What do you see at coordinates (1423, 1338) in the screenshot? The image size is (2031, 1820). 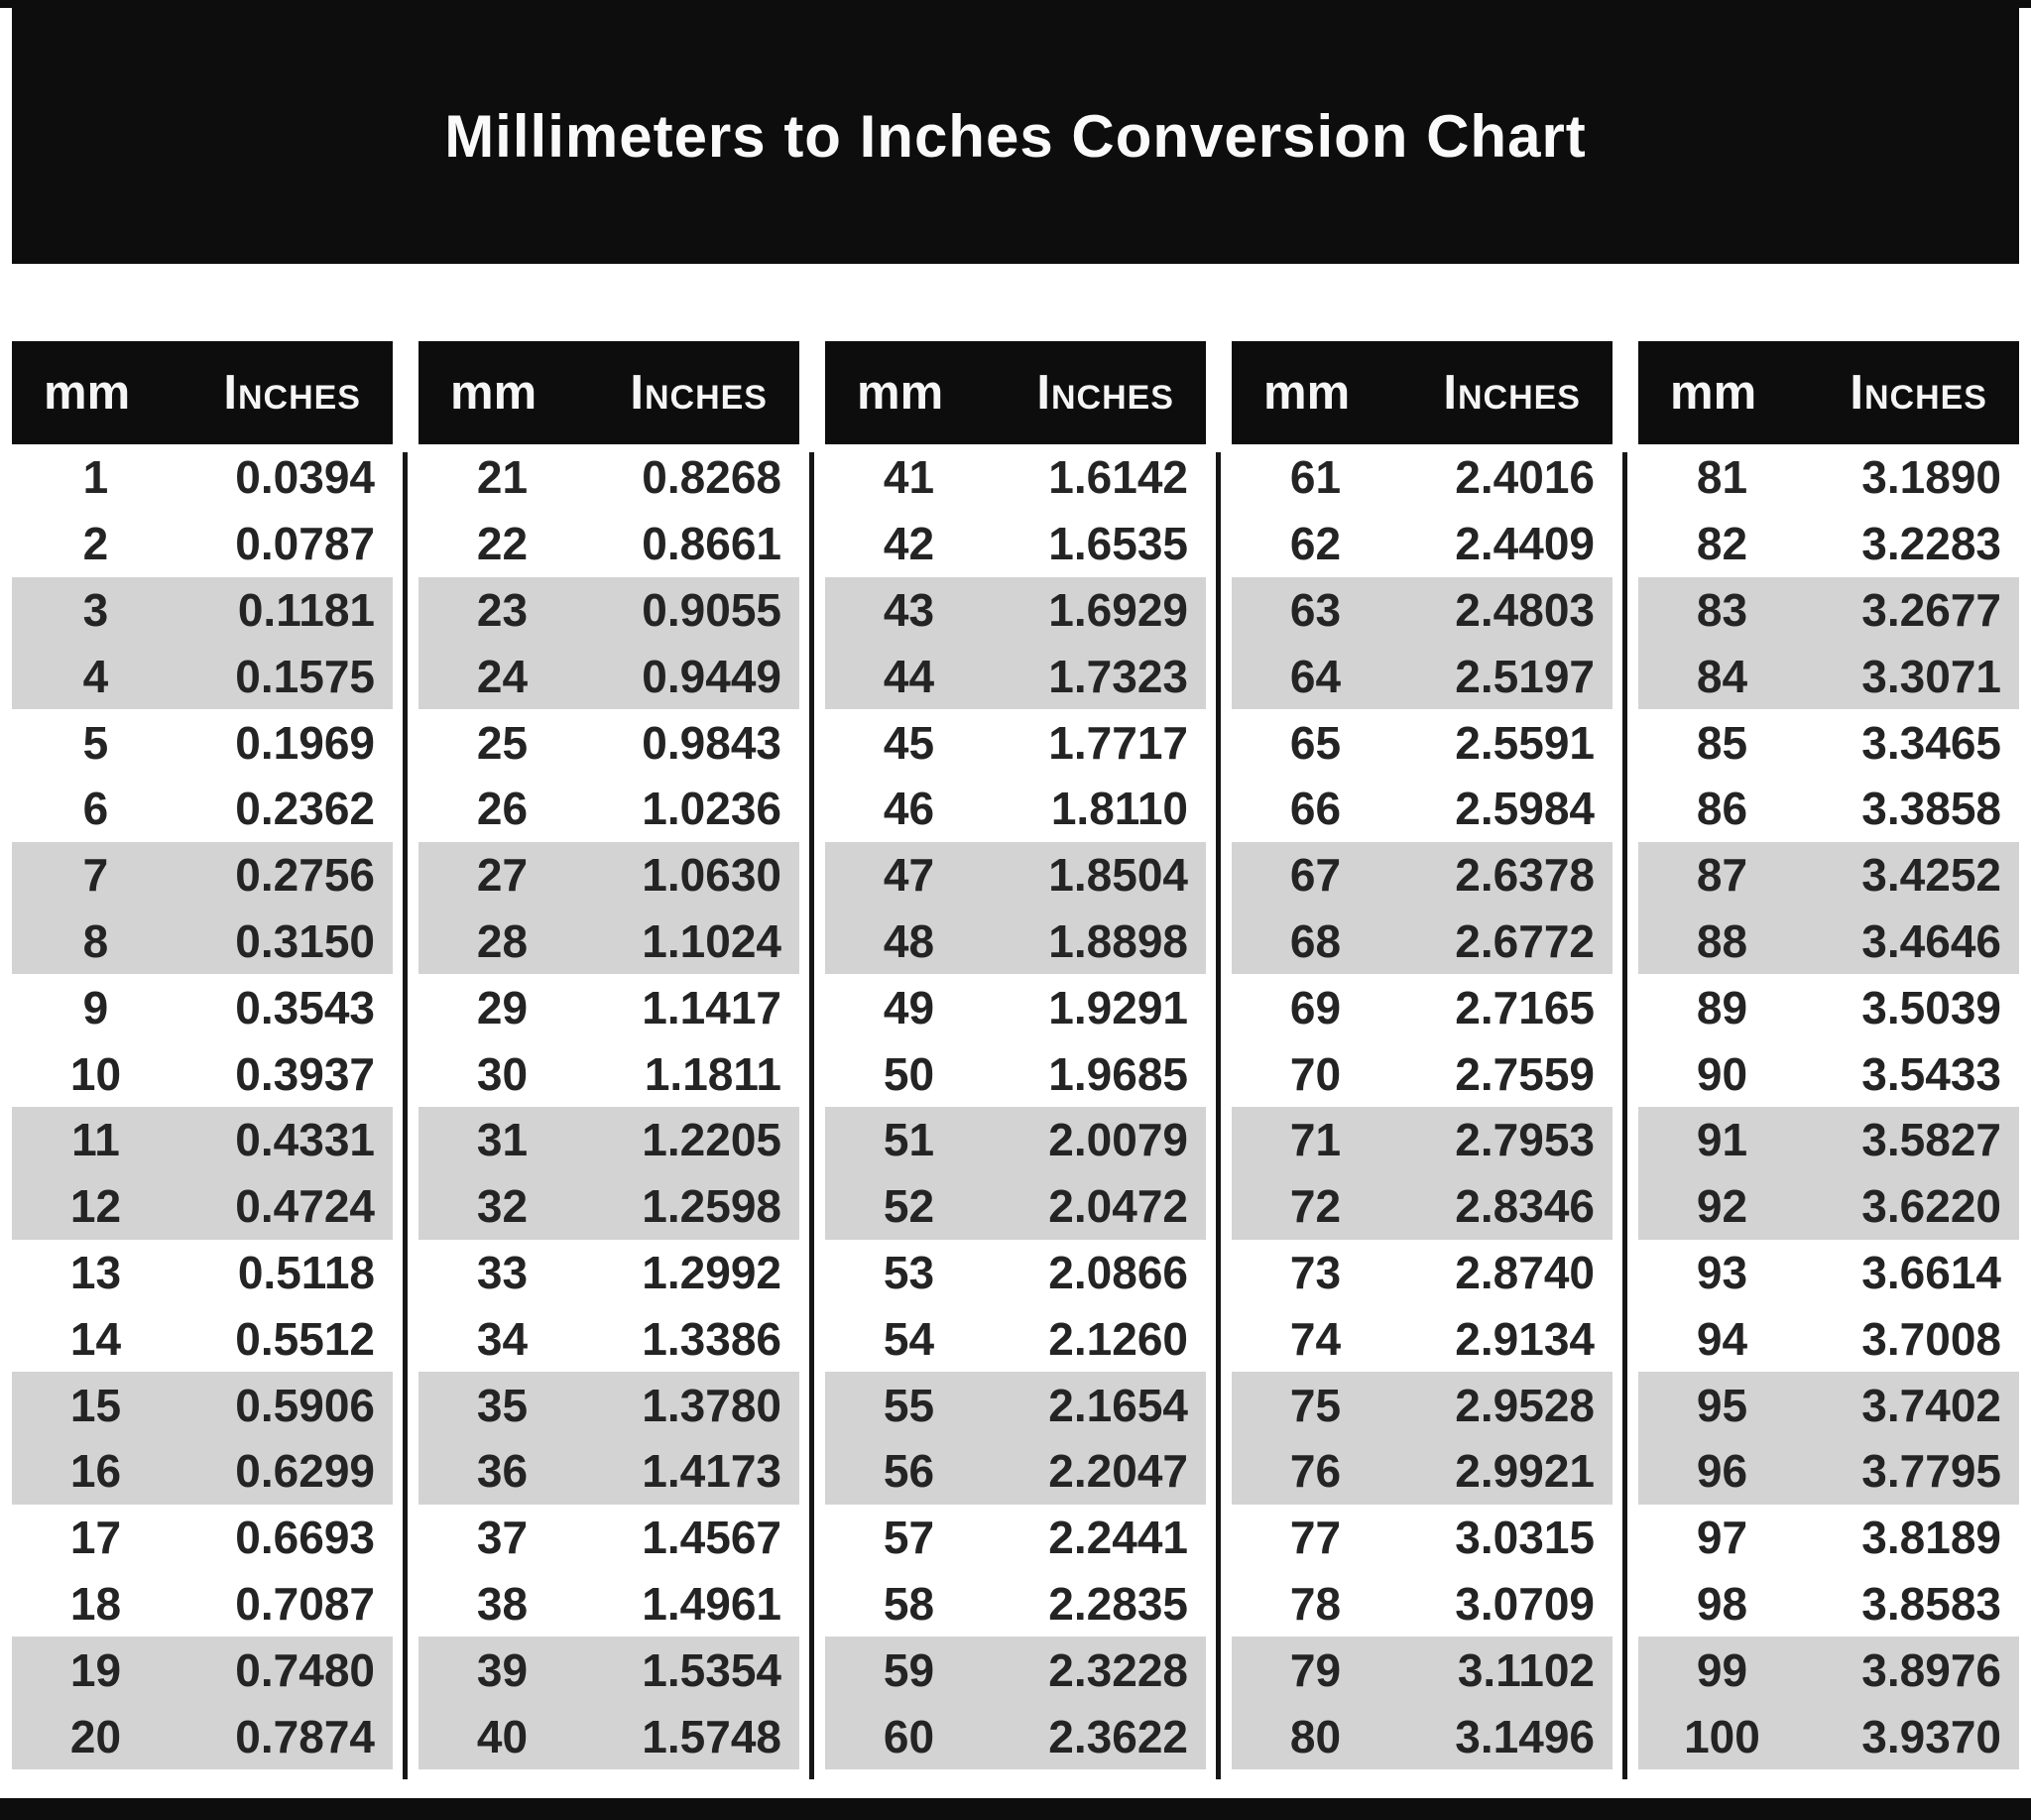 I see `table-row: 74 2.9134` at bounding box center [1423, 1338].